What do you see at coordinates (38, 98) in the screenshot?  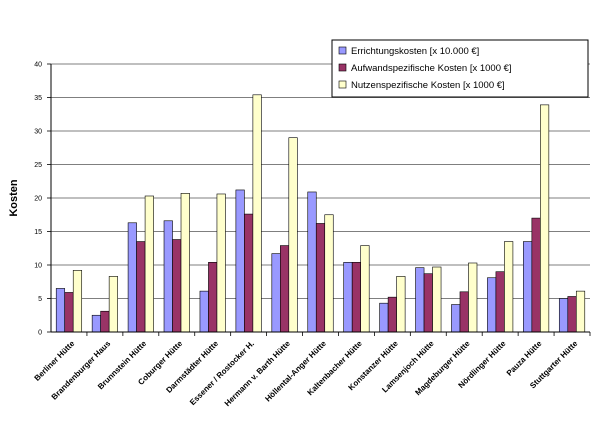 I see `y-tick-label: 35` at bounding box center [38, 98].